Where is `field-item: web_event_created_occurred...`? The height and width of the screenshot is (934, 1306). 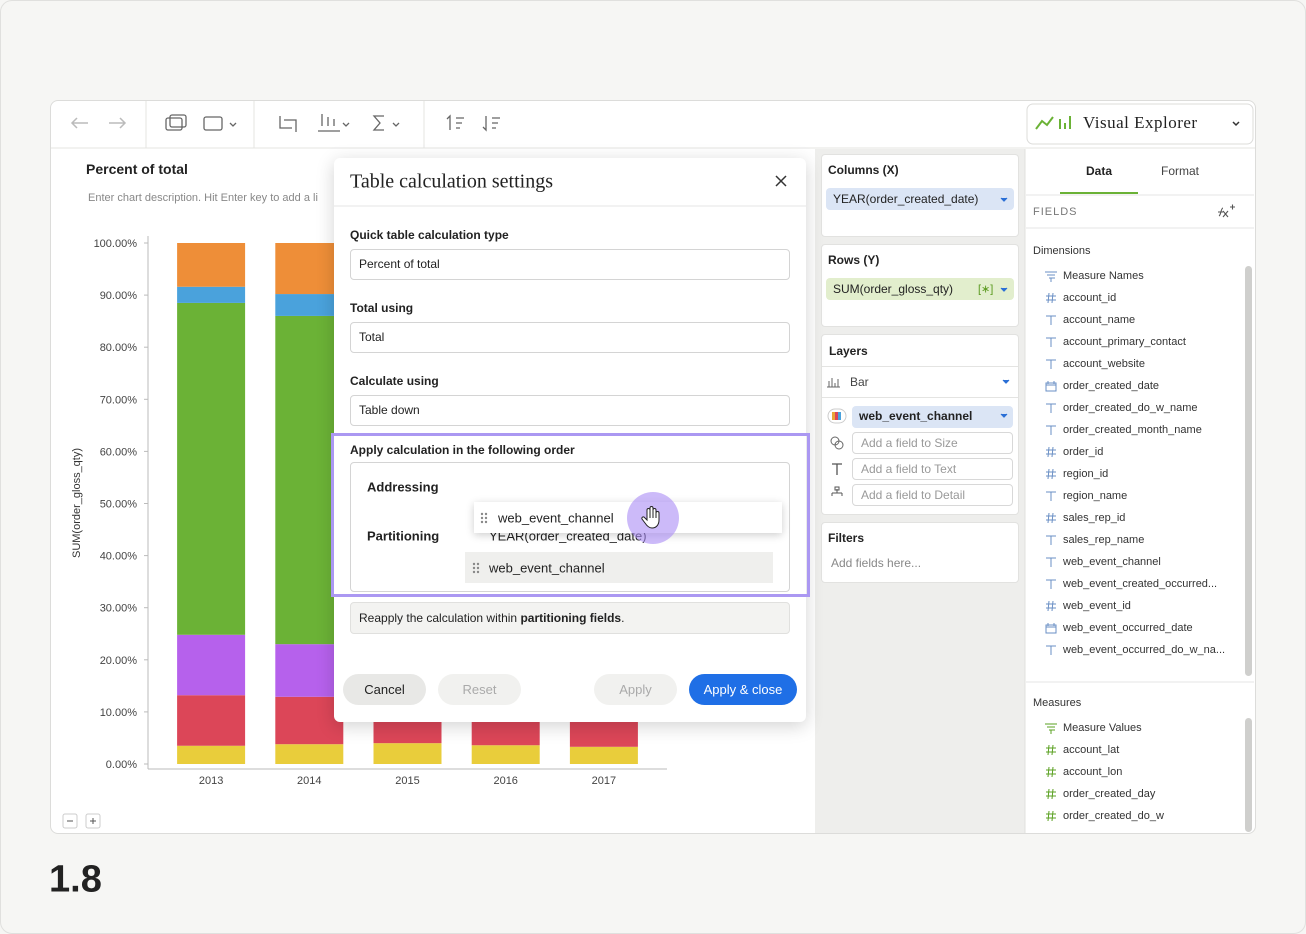
field-item: web_event_created_occurred... is located at coordinates (1140, 584).